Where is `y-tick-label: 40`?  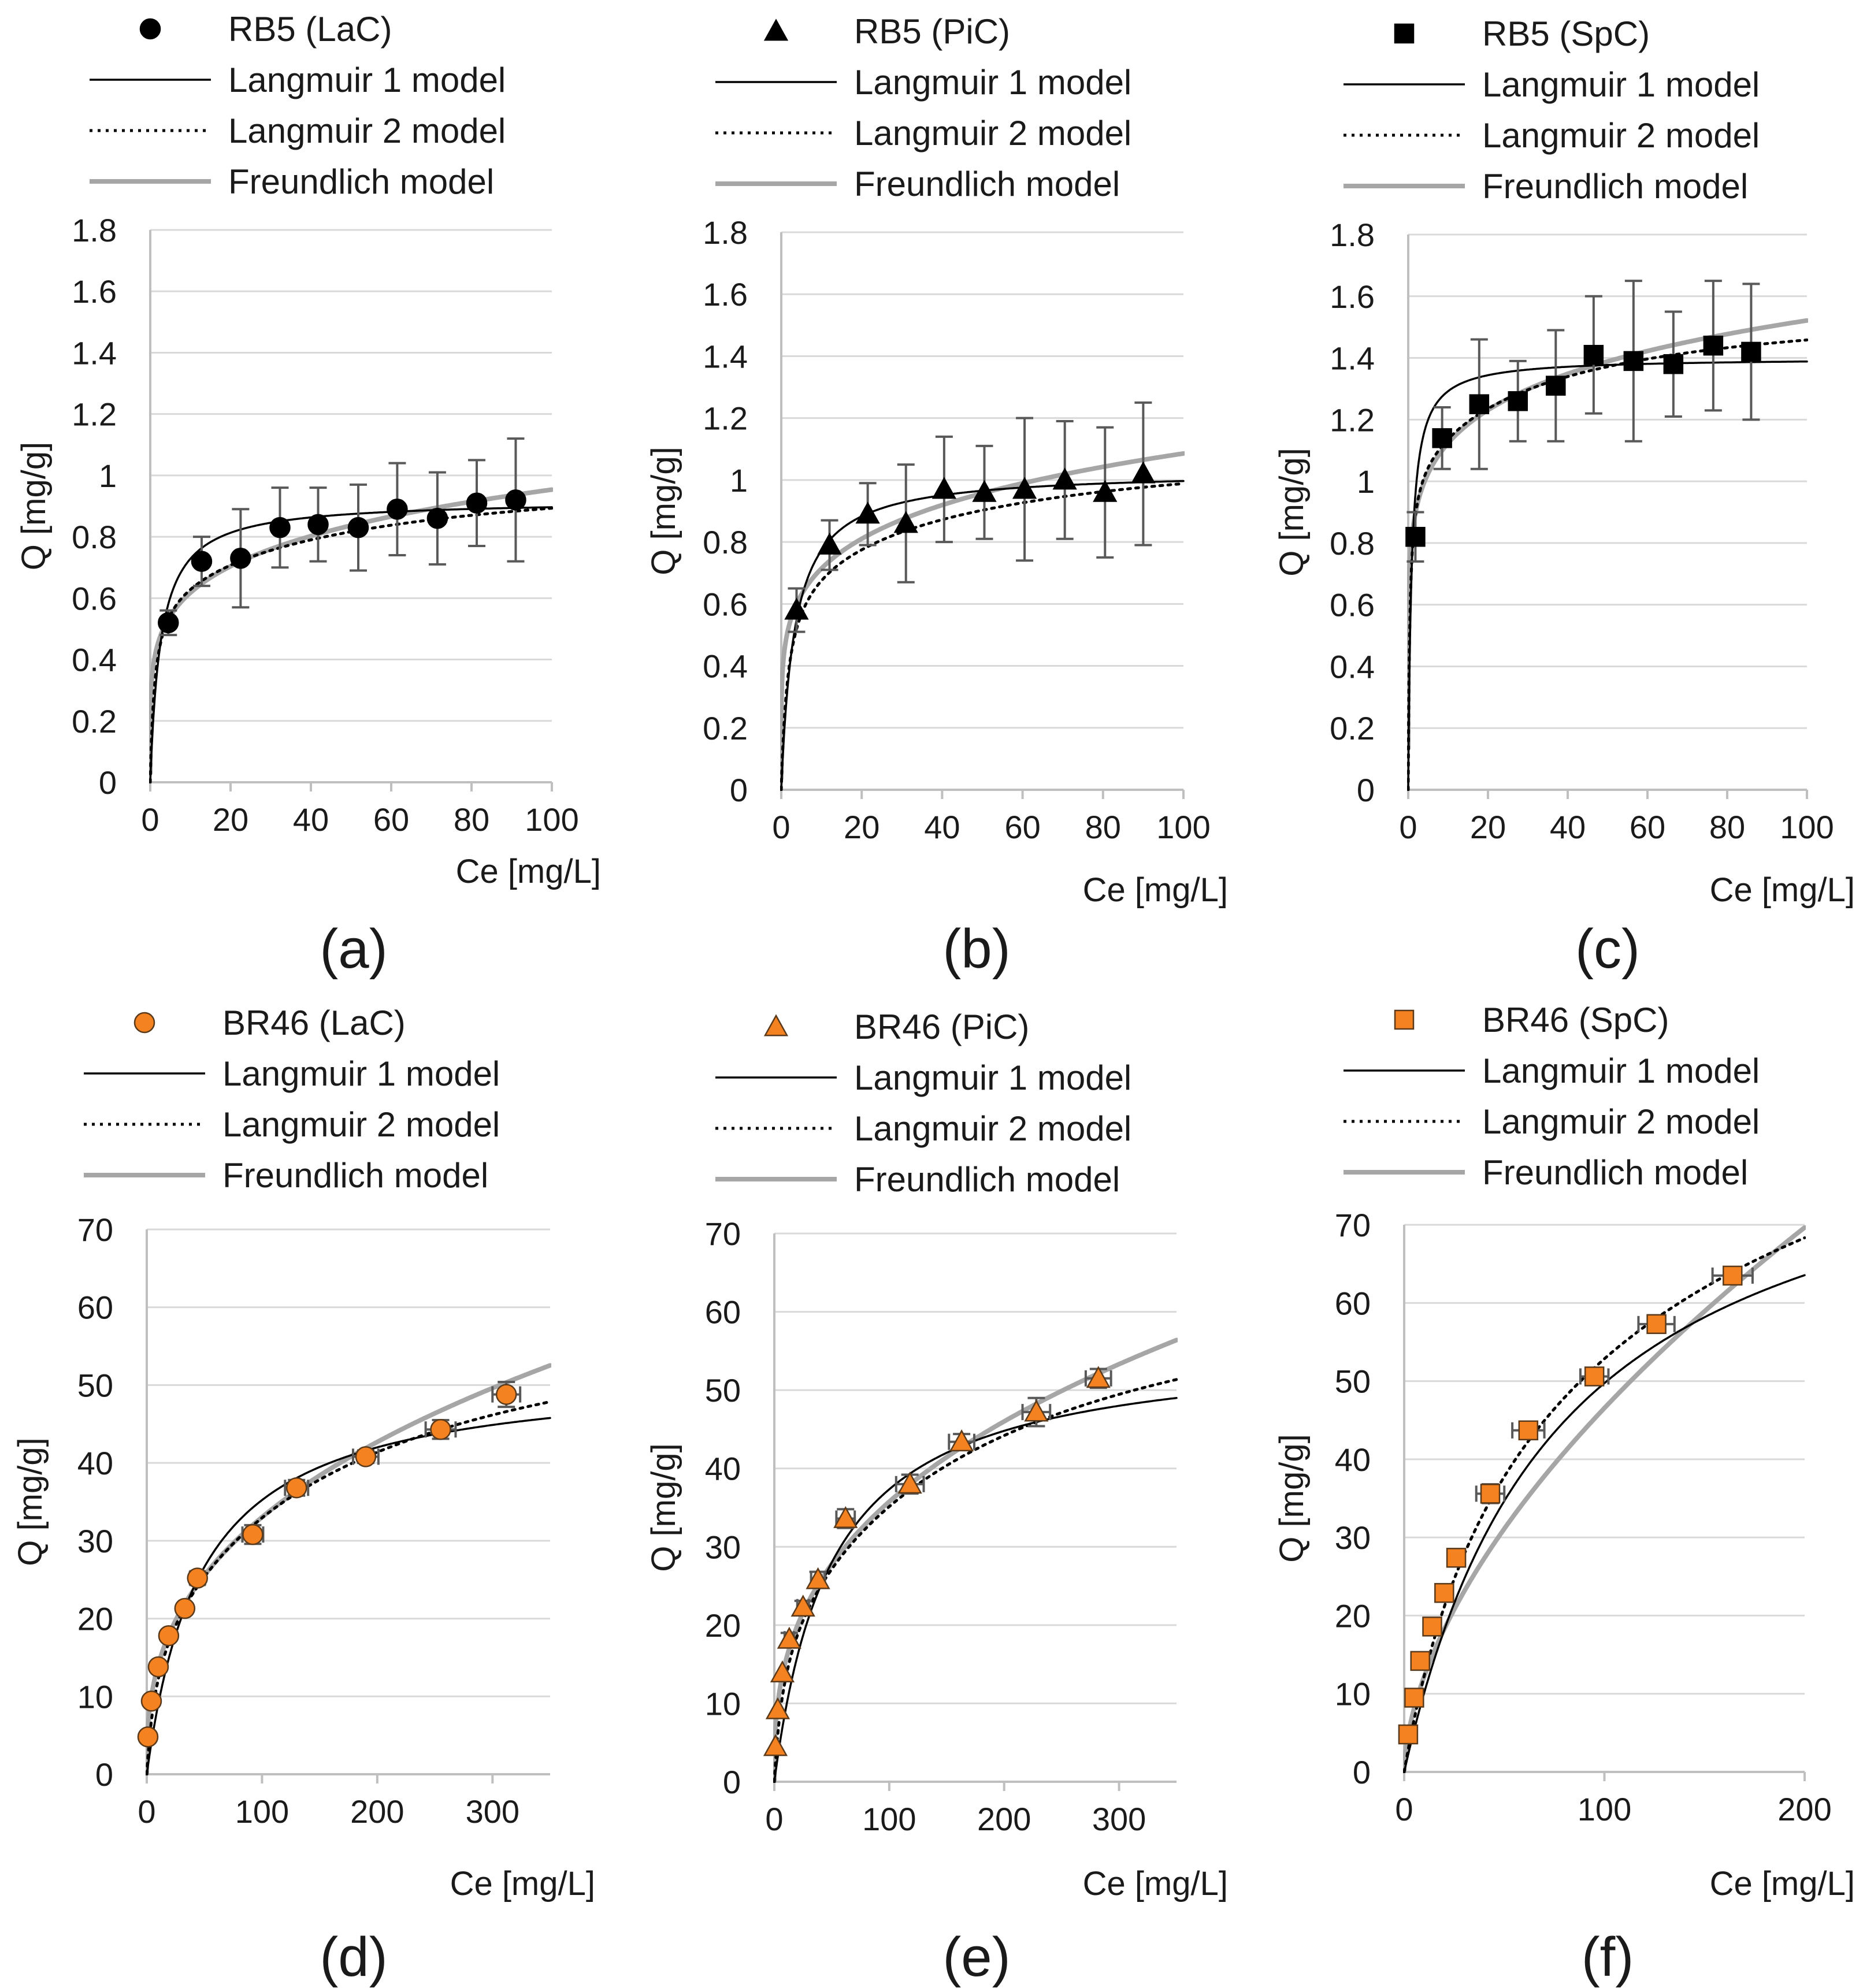 y-tick-label: 40 is located at coordinates (95, 1463).